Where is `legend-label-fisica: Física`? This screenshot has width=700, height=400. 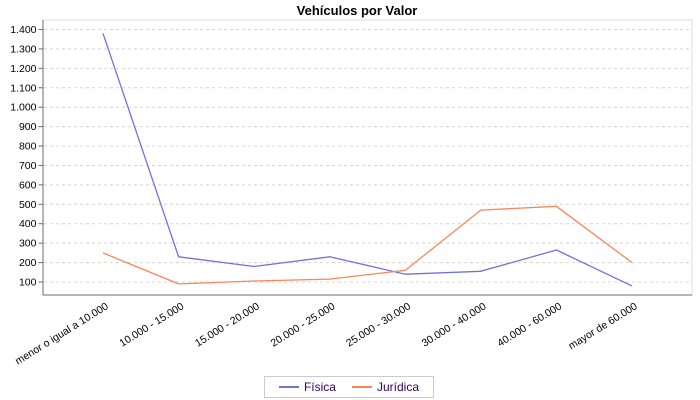 legend-label-fisica: Física is located at coordinates (319, 387).